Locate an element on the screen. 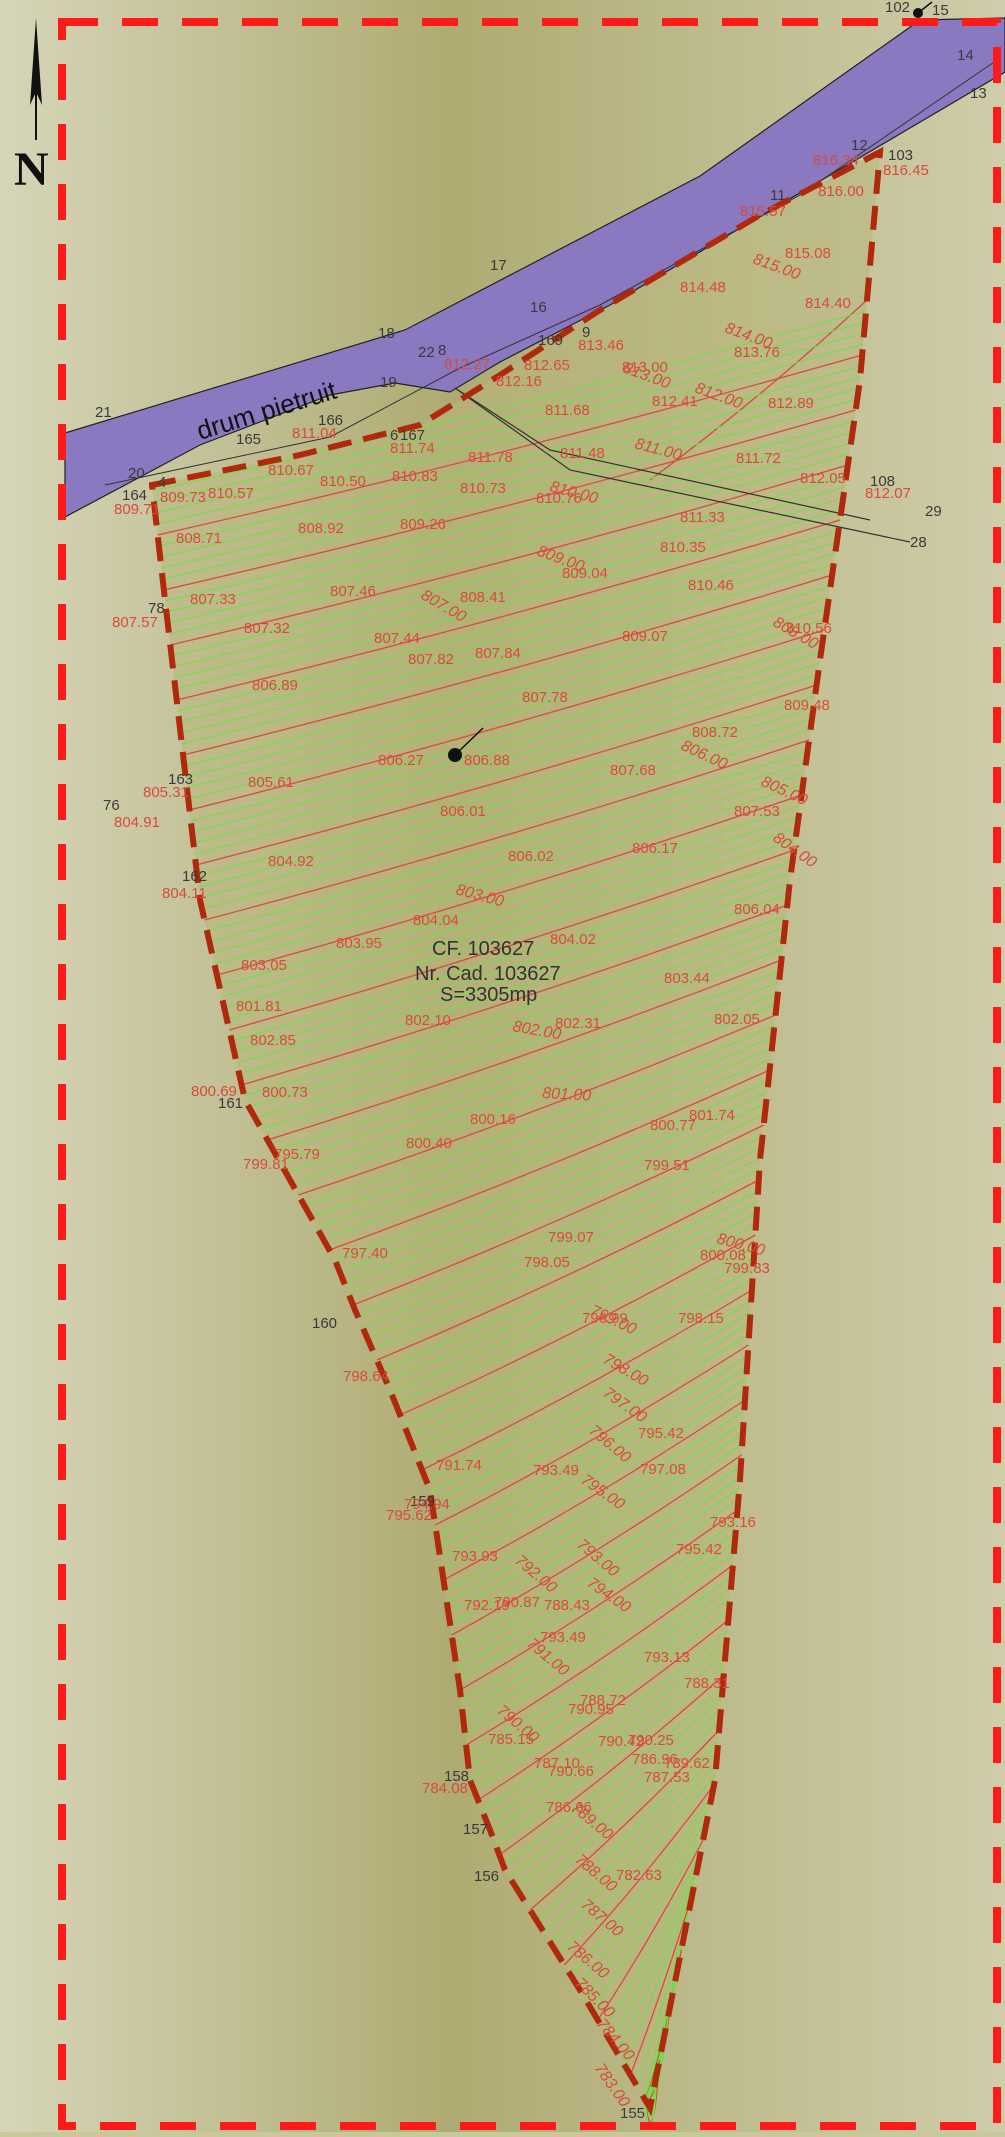  elevation-label: 801.81 is located at coordinates (259, 1006).